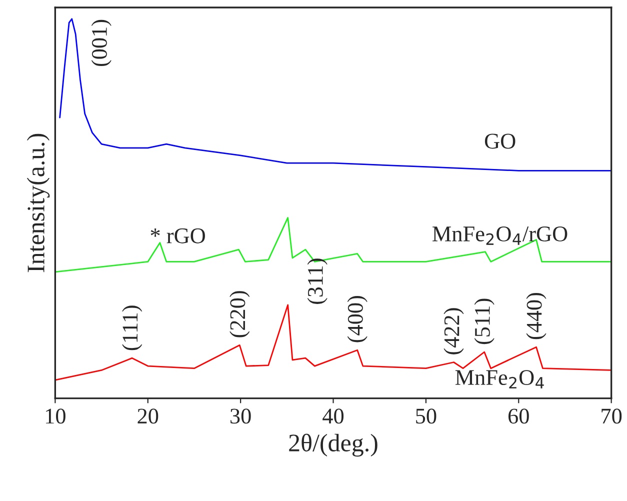 The image size is (627, 501). Describe the element at coordinates (454, 331) in the screenshot. I see `annotation: (422)` at that location.